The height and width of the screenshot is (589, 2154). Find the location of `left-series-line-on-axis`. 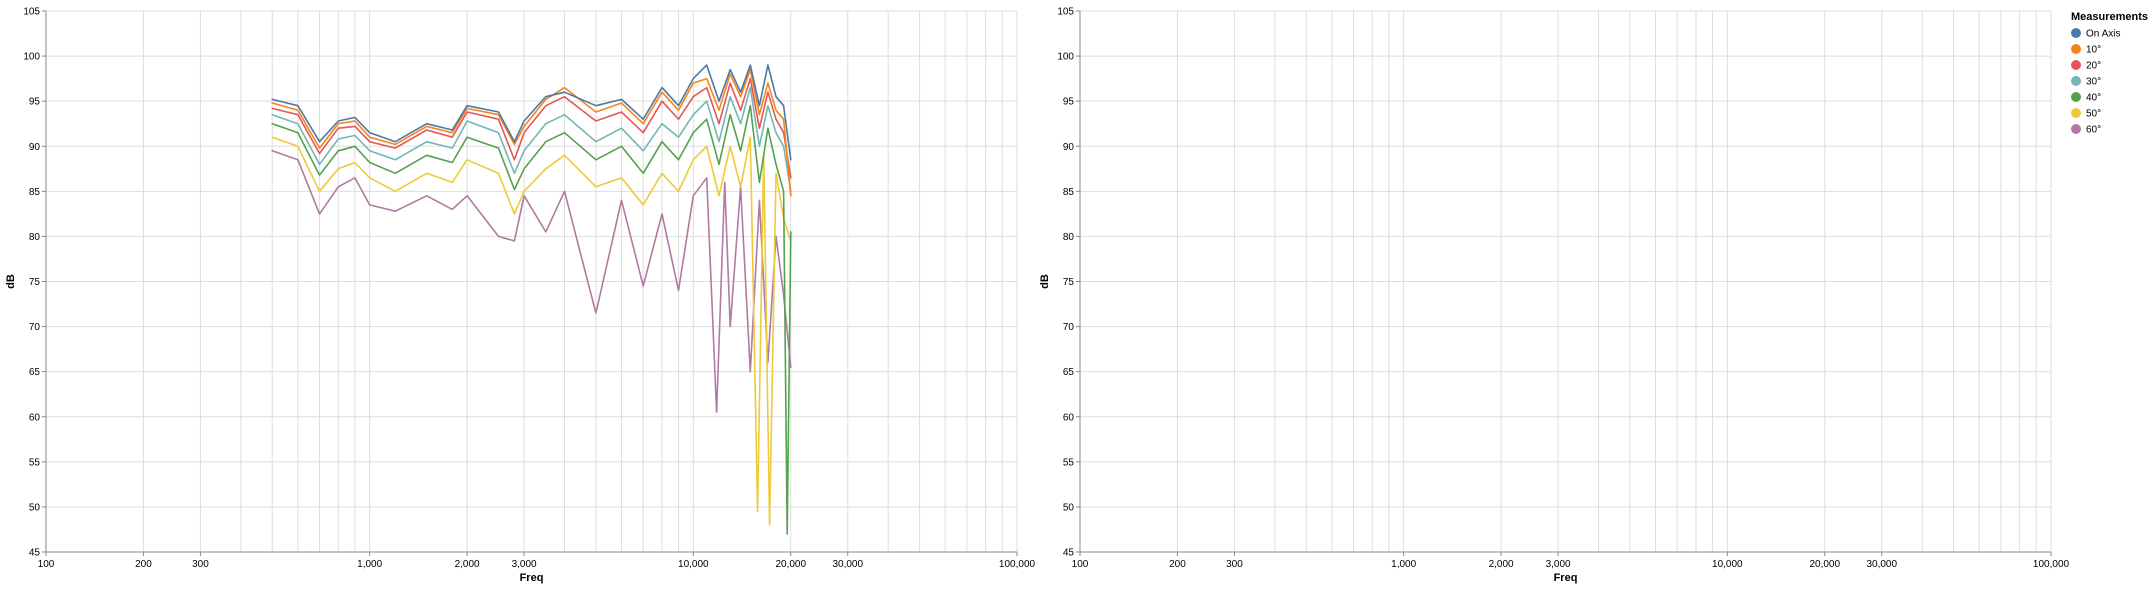

left-series-line-on-axis is located at coordinates (531, 112).